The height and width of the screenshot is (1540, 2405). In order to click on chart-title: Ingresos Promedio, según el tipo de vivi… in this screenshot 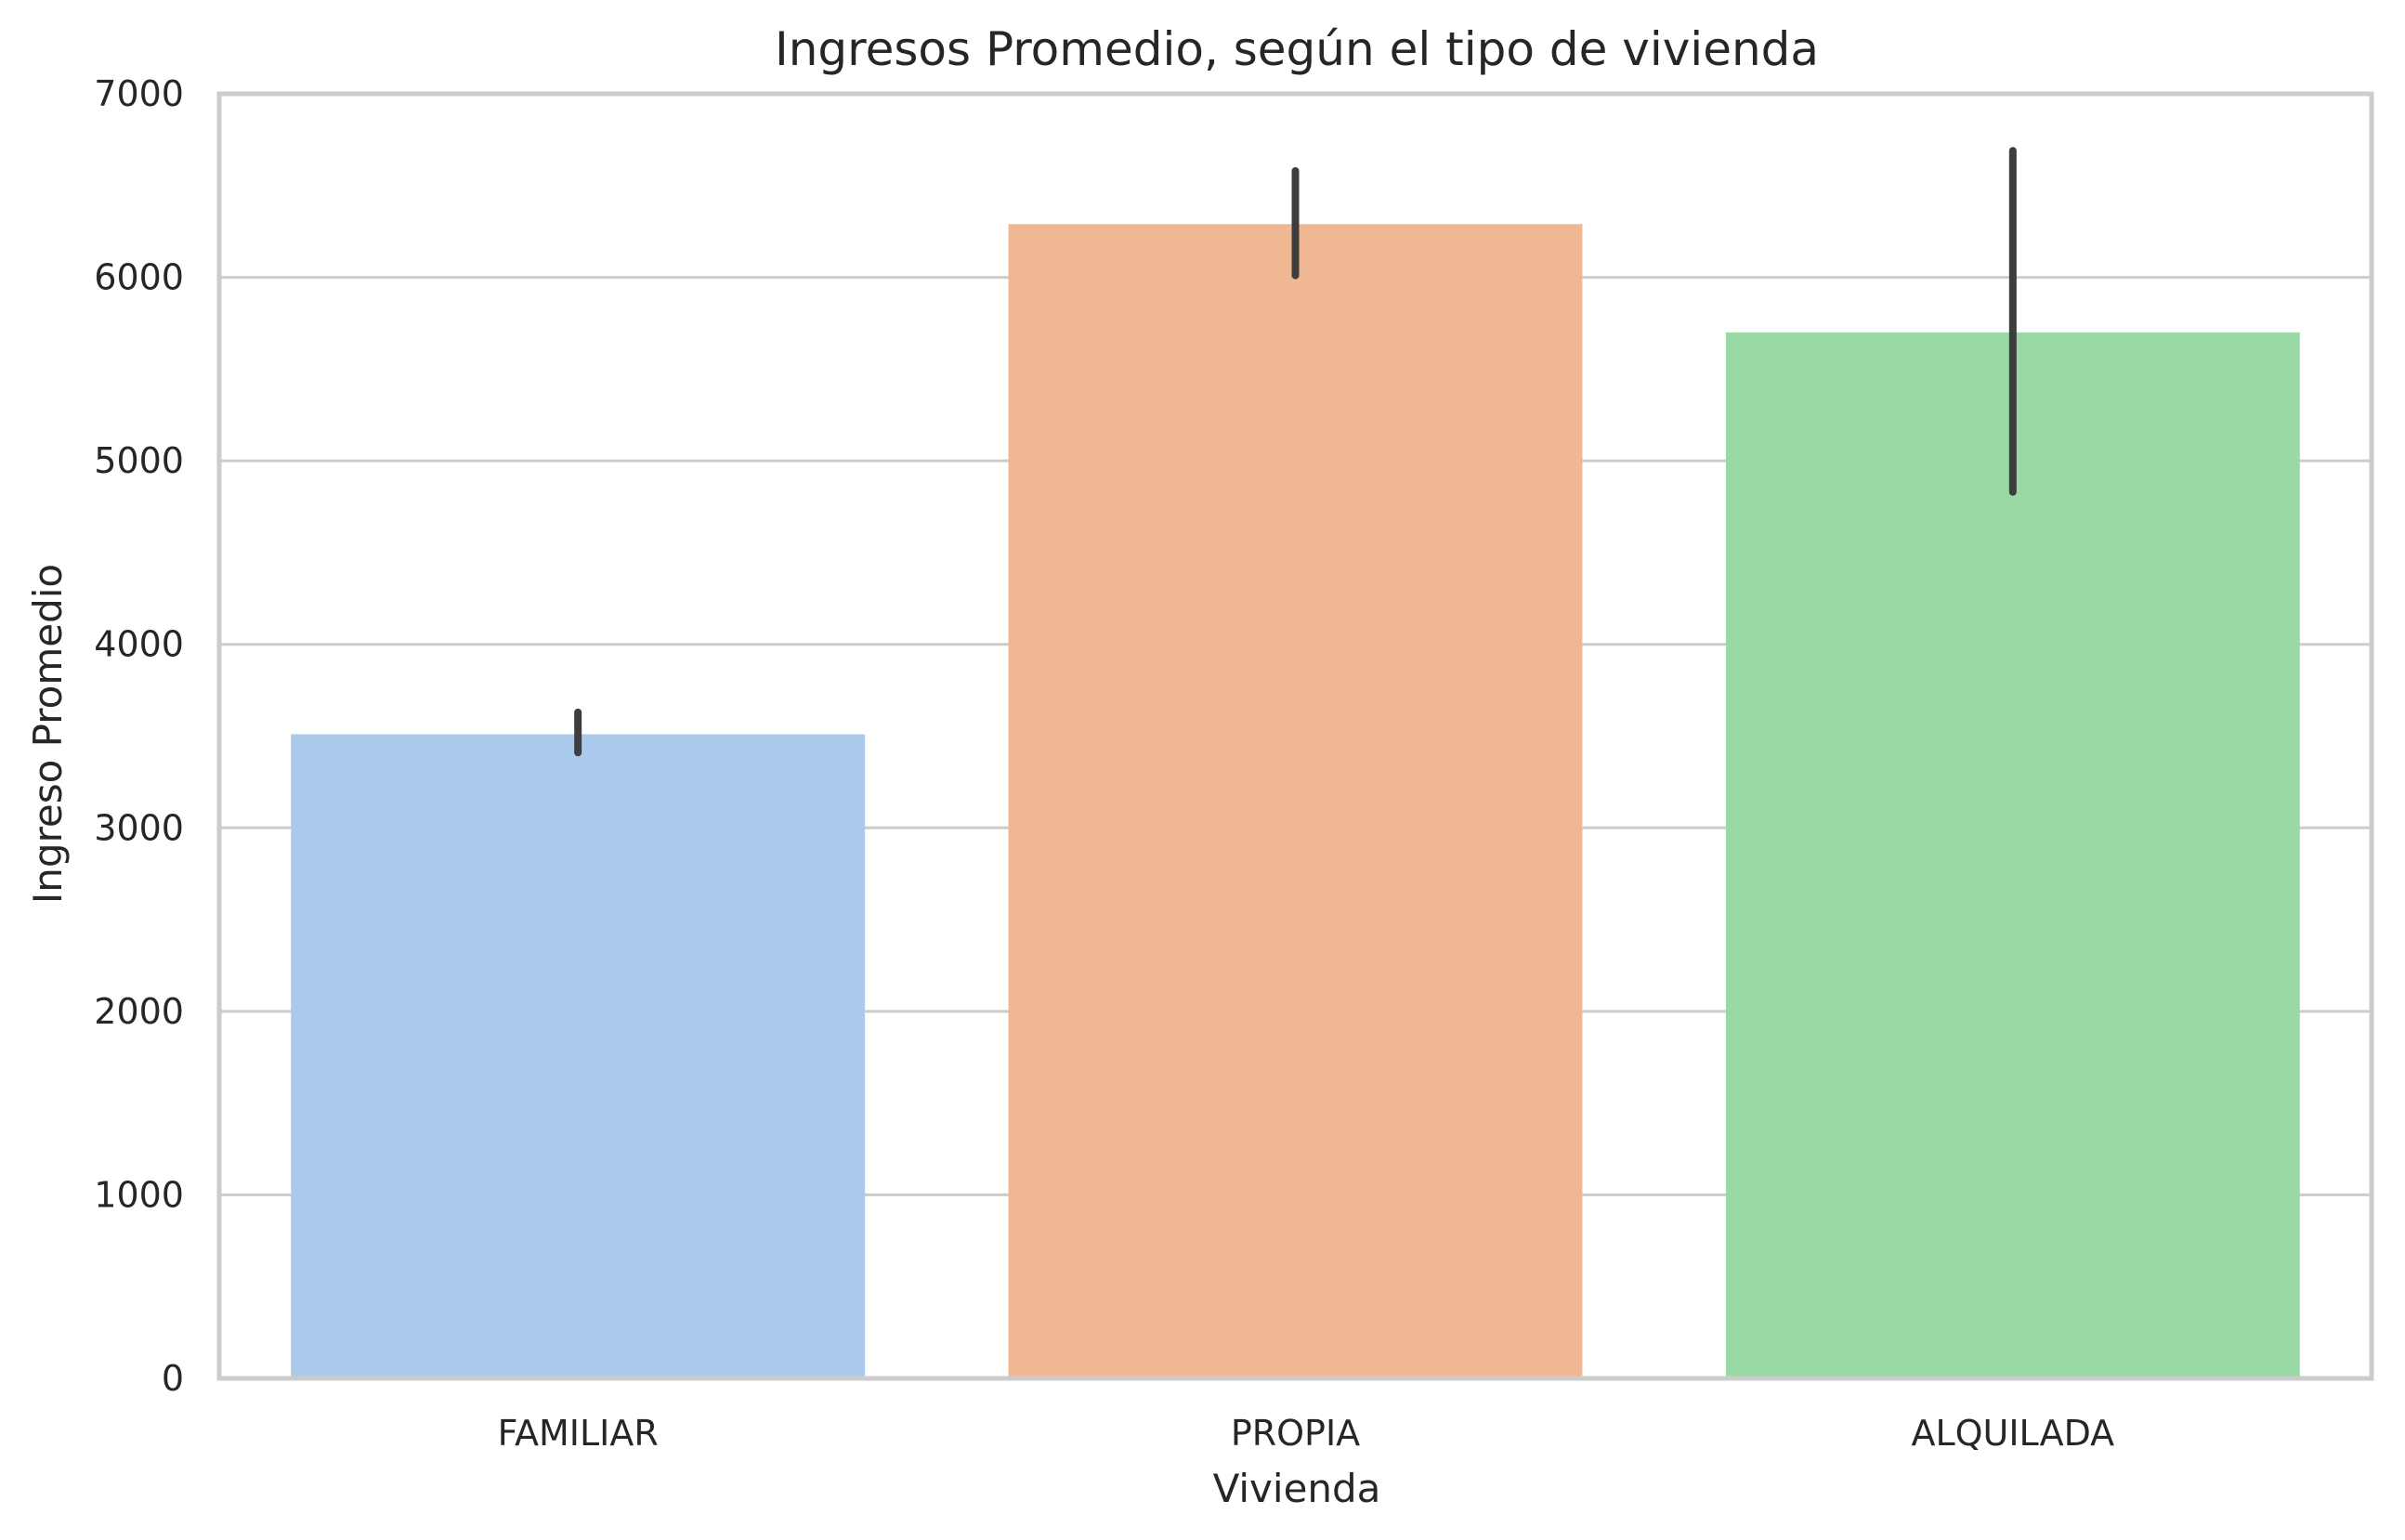, I will do `click(1297, 49)`.